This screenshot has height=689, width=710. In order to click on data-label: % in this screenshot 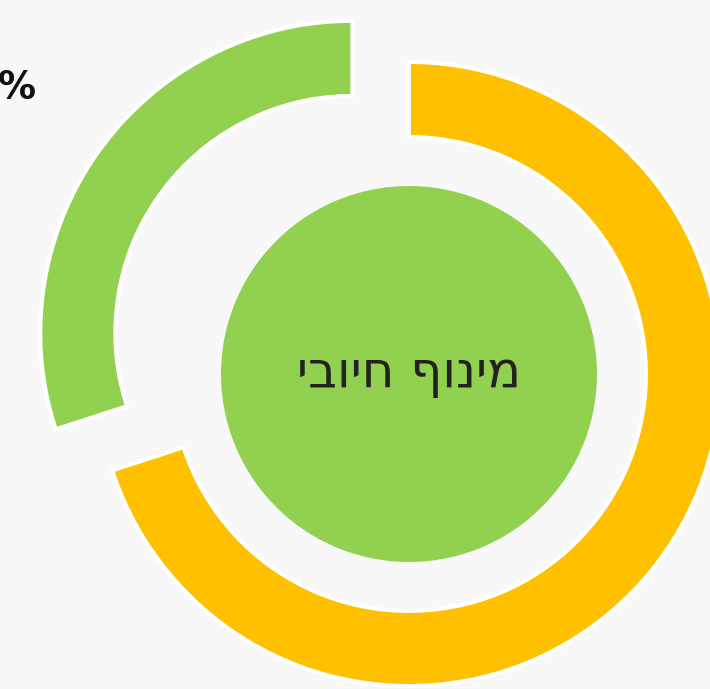, I will do `click(18, 86)`.